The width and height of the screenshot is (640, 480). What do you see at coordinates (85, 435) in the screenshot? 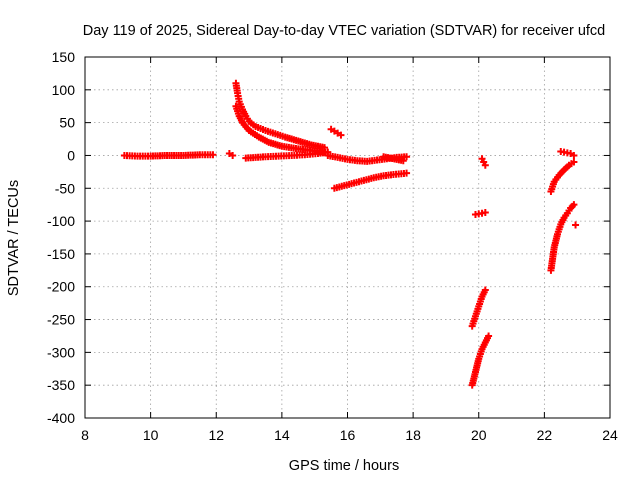
I see `x-tick-label: 8` at bounding box center [85, 435].